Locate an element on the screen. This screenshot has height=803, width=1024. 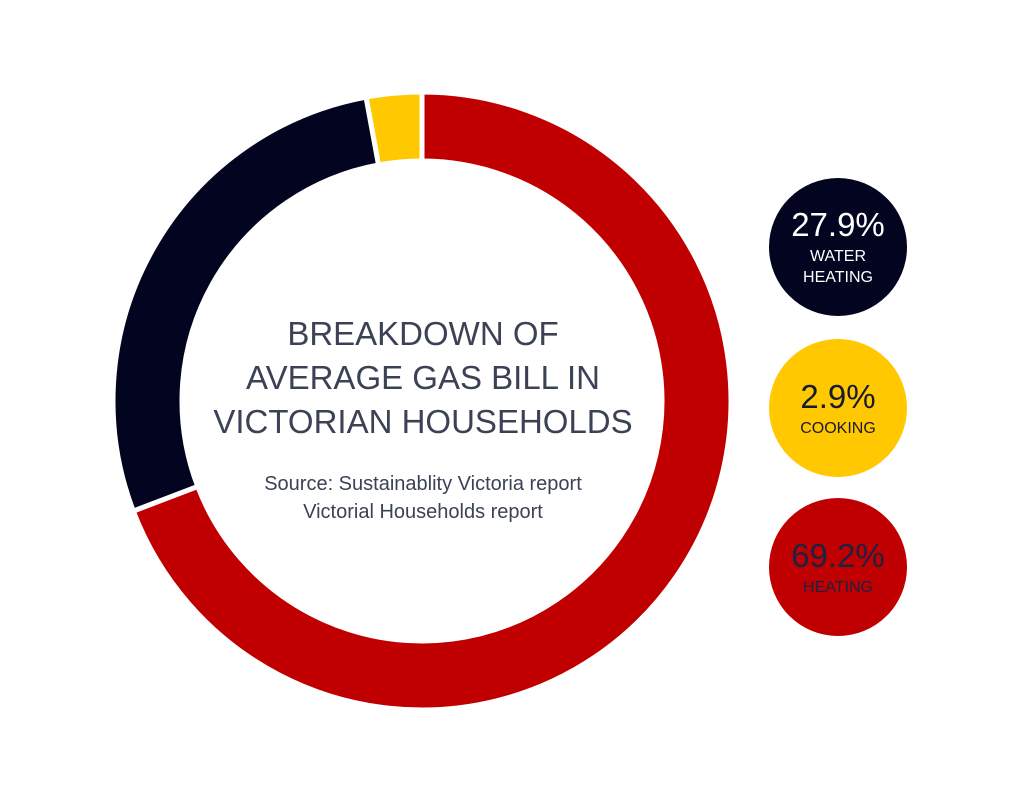
value-label: 2.9% is located at coordinates (838, 396).